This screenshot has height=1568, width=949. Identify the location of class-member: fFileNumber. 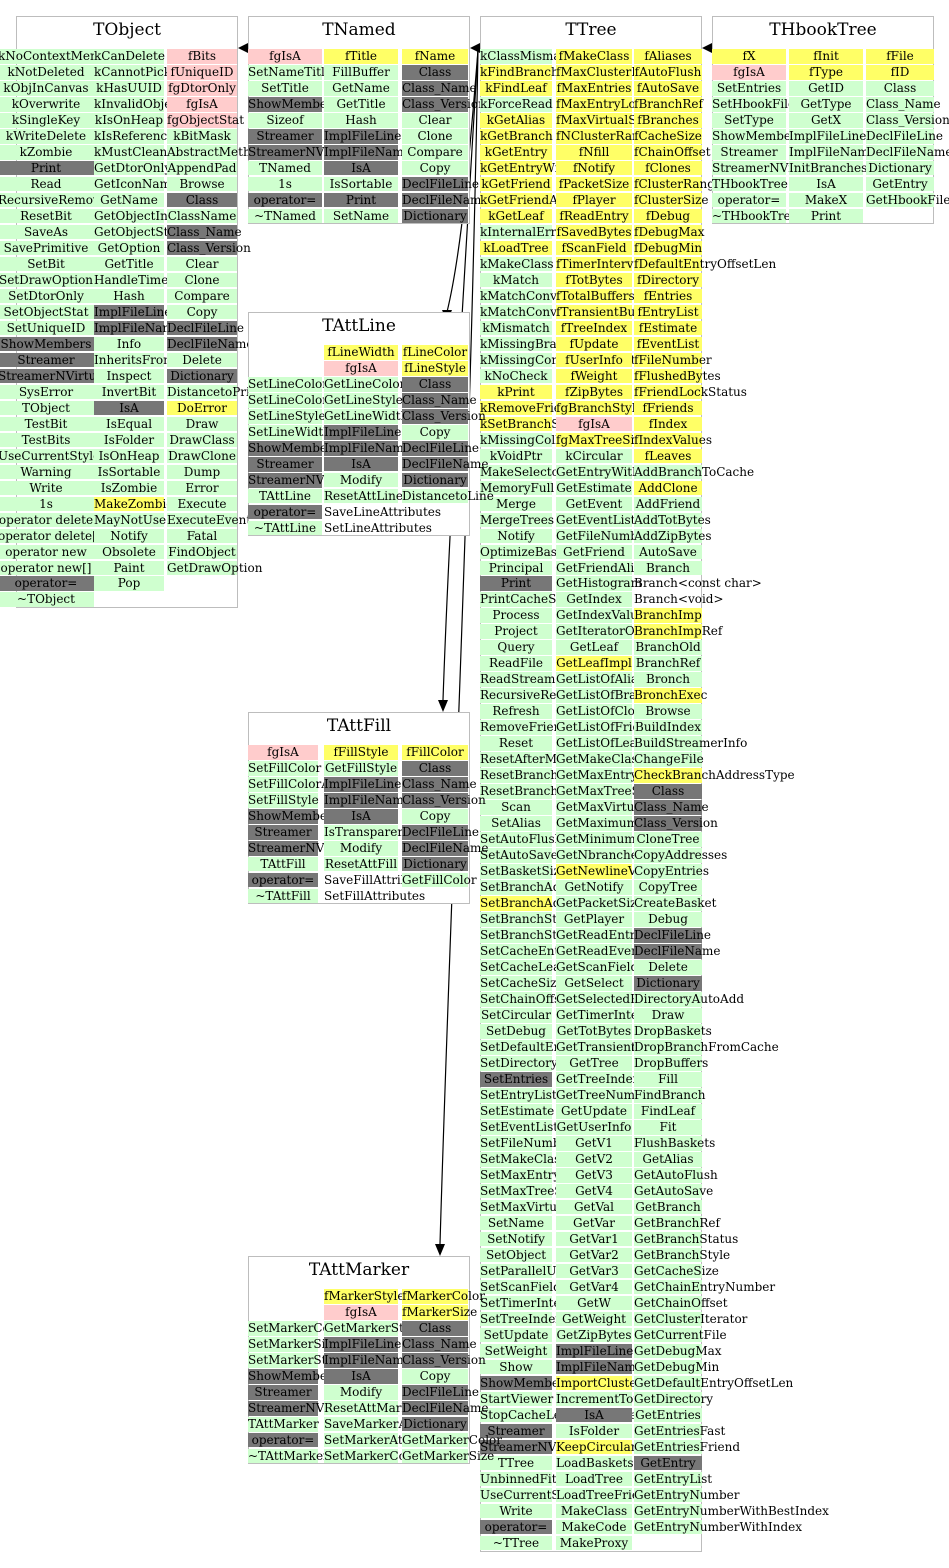
(673, 360).